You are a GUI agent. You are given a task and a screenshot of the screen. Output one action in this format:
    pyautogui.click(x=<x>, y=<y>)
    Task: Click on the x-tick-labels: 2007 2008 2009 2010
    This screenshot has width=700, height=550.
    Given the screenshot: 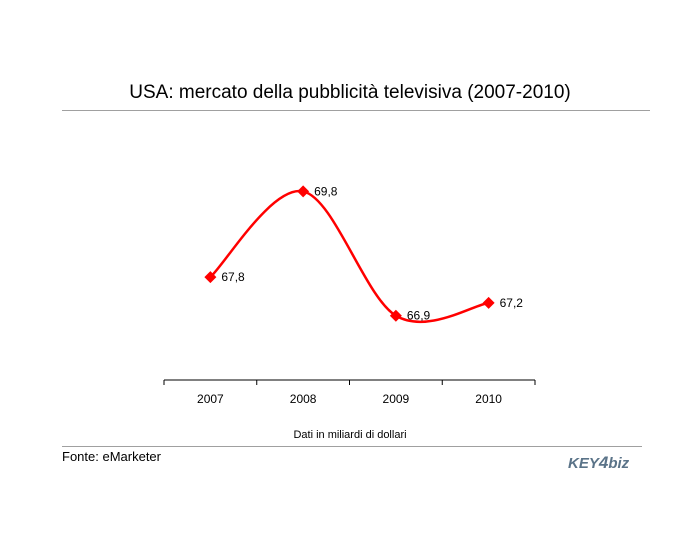 What is the action you would take?
    pyautogui.click(x=349, y=399)
    